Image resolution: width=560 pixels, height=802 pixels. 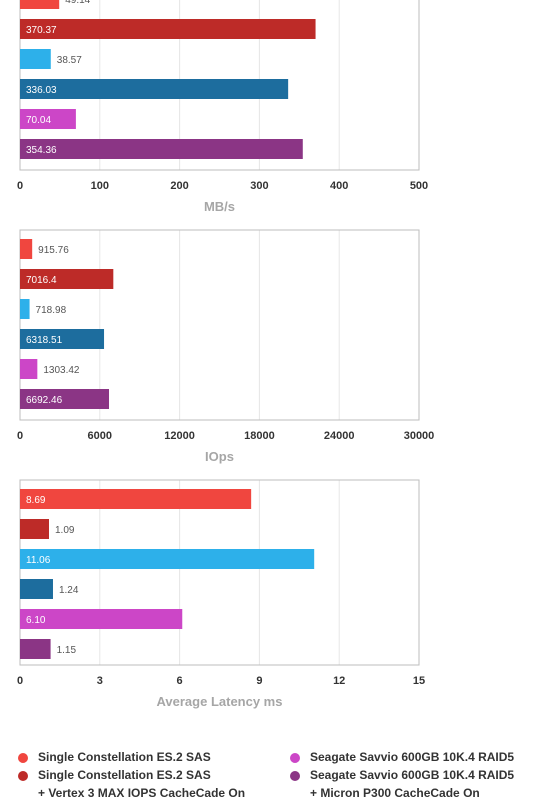 What do you see at coordinates (419, 436) in the screenshot?
I see `x-tick-label: 30000` at bounding box center [419, 436].